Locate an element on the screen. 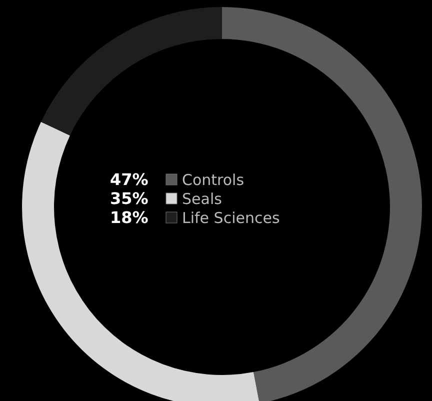  legend-label: Seals is located at coordinates (202, 199).